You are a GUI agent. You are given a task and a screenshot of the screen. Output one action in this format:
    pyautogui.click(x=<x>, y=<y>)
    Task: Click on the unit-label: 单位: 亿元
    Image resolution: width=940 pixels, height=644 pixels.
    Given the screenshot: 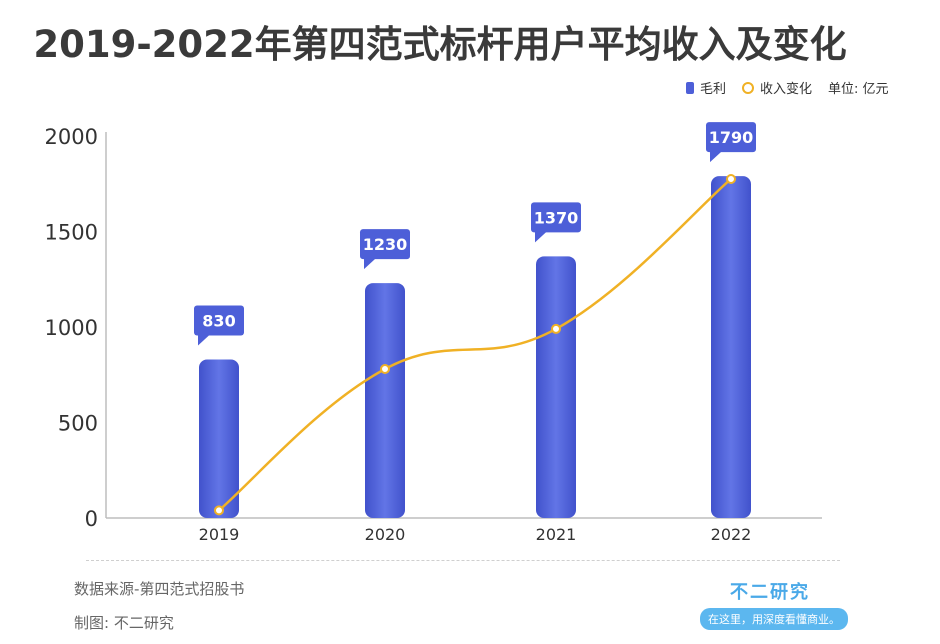 What is the action you would take?
    pyautogui.click(x=858, y=89)
    